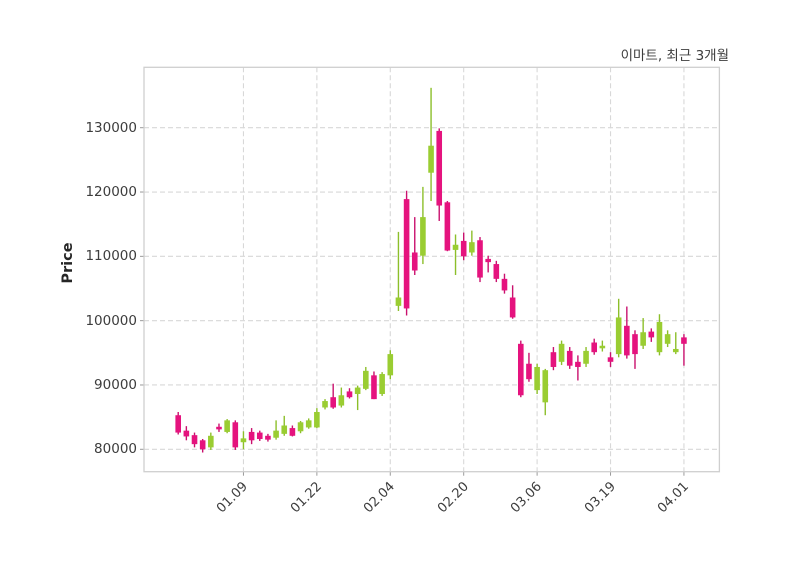 The height and width of the screenshot is (575, 800). What do you see at coordinates (111, 320) in the screenshot?
I see `y-tick-label: 100000` at bounding box center [111, 320].